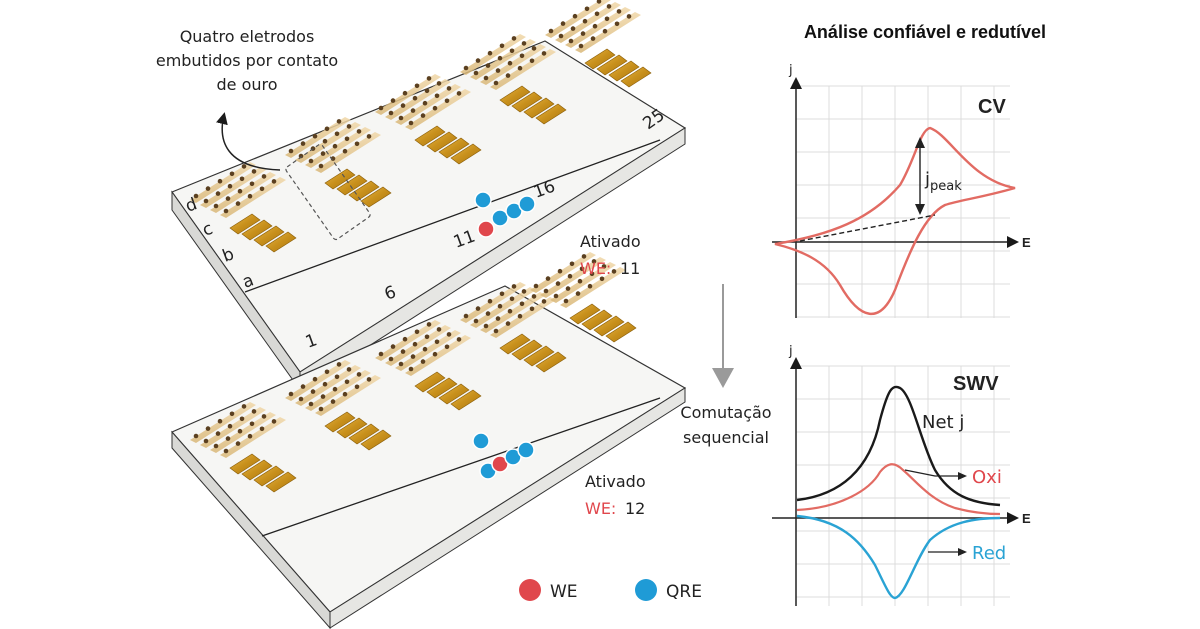 The width and height of the screenshot is (1200, 629). I want to click on swv-x-label: E, so click(1026, 518).